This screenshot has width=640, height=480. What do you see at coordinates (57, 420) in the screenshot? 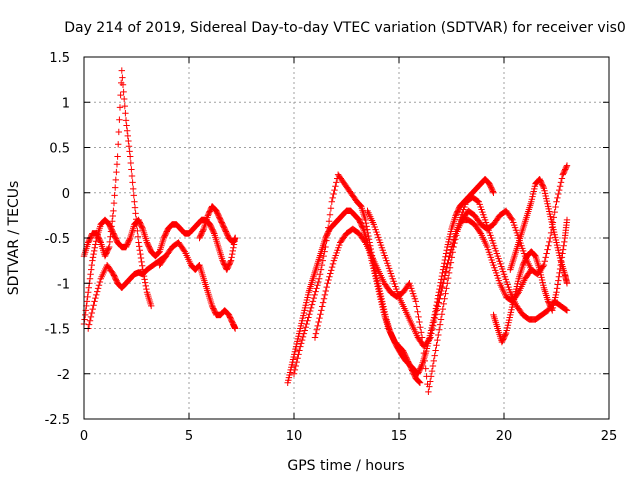
I see `y-tick-label: -2.5` at bounding box center [57, 420].